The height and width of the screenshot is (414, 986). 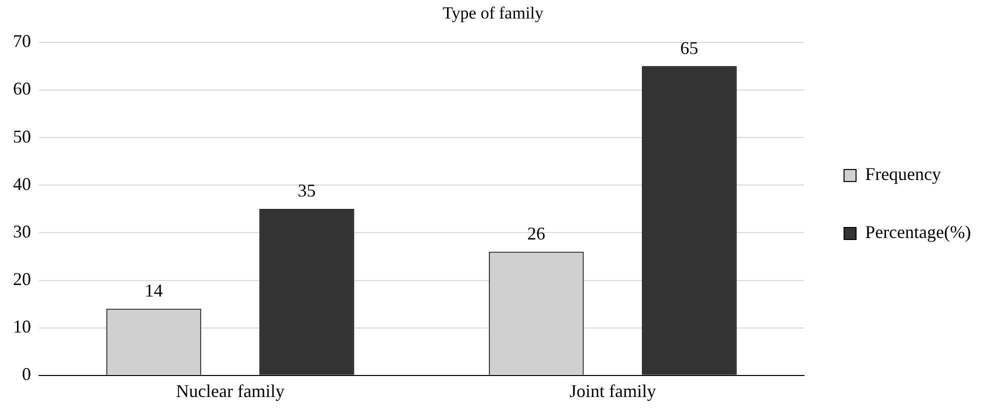 What do you see at coordinates (493, 13) in the screenshot?
I see `chart-title: Type of family` at bounding box center [493, 13].